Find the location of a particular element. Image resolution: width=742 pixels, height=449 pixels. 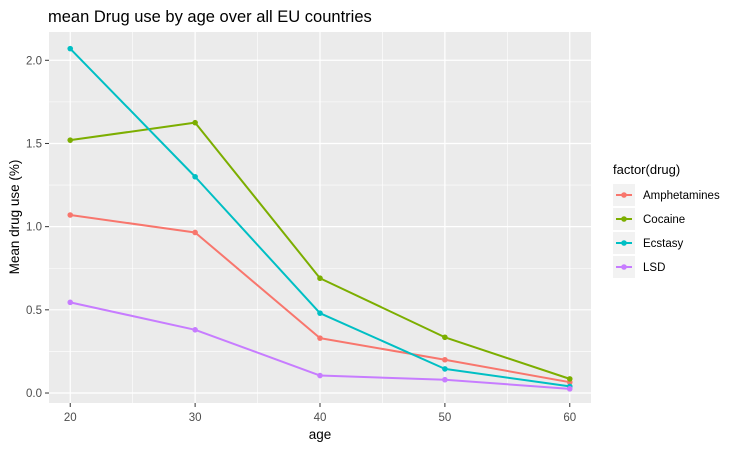

x-tick-labels: 20 30 40 50 60 is located at coordinates (320, 418).